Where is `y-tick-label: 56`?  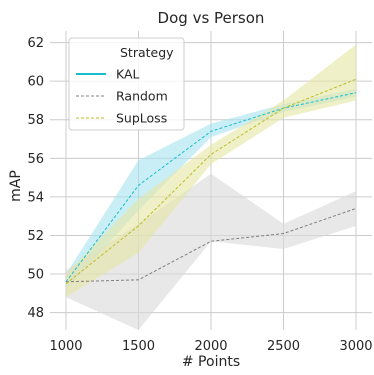 y-tick-label: 56 is located at coordinates (35, 159).